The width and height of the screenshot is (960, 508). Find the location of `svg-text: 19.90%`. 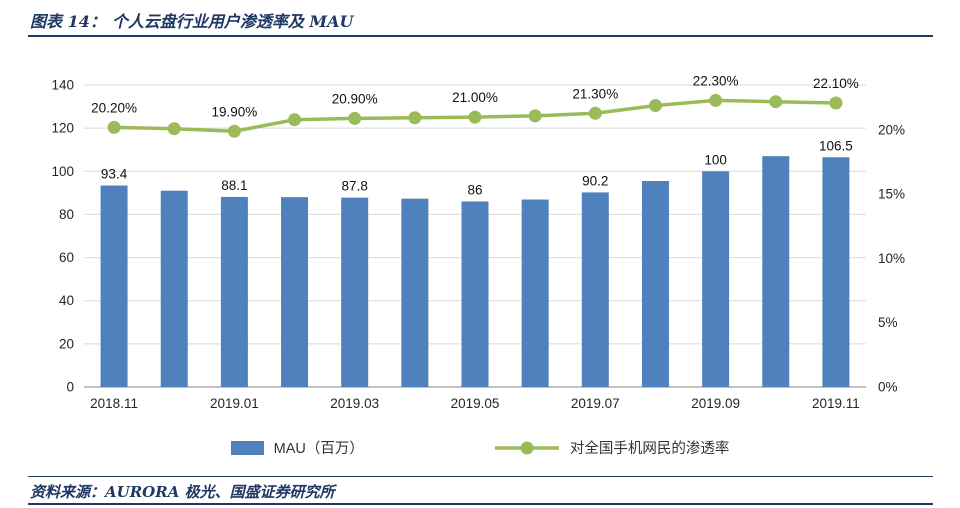

svg-text: 19.90% is located at coordinates (234, 111).